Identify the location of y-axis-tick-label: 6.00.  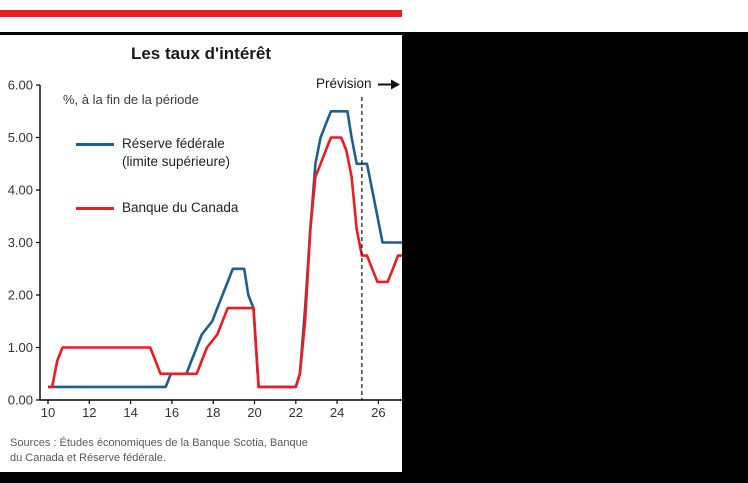
(20, 85).